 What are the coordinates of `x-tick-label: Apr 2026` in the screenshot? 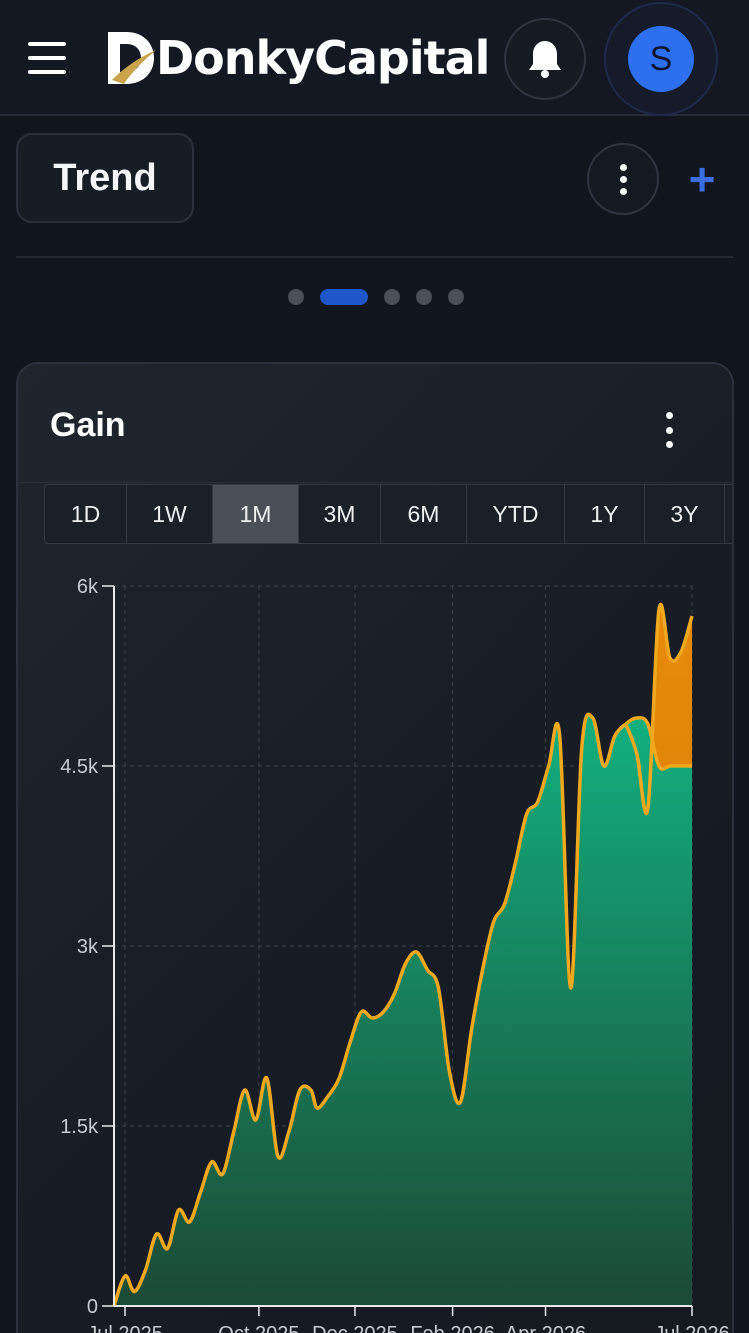 It's located at (545, 1328).